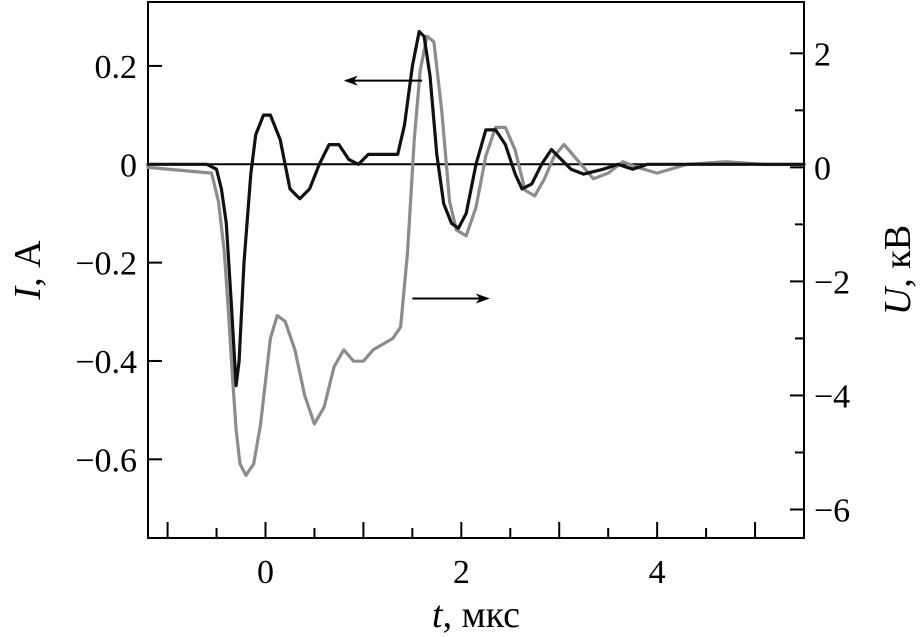  I want to click on y-right-tick-label: −2, so click(832, 282).